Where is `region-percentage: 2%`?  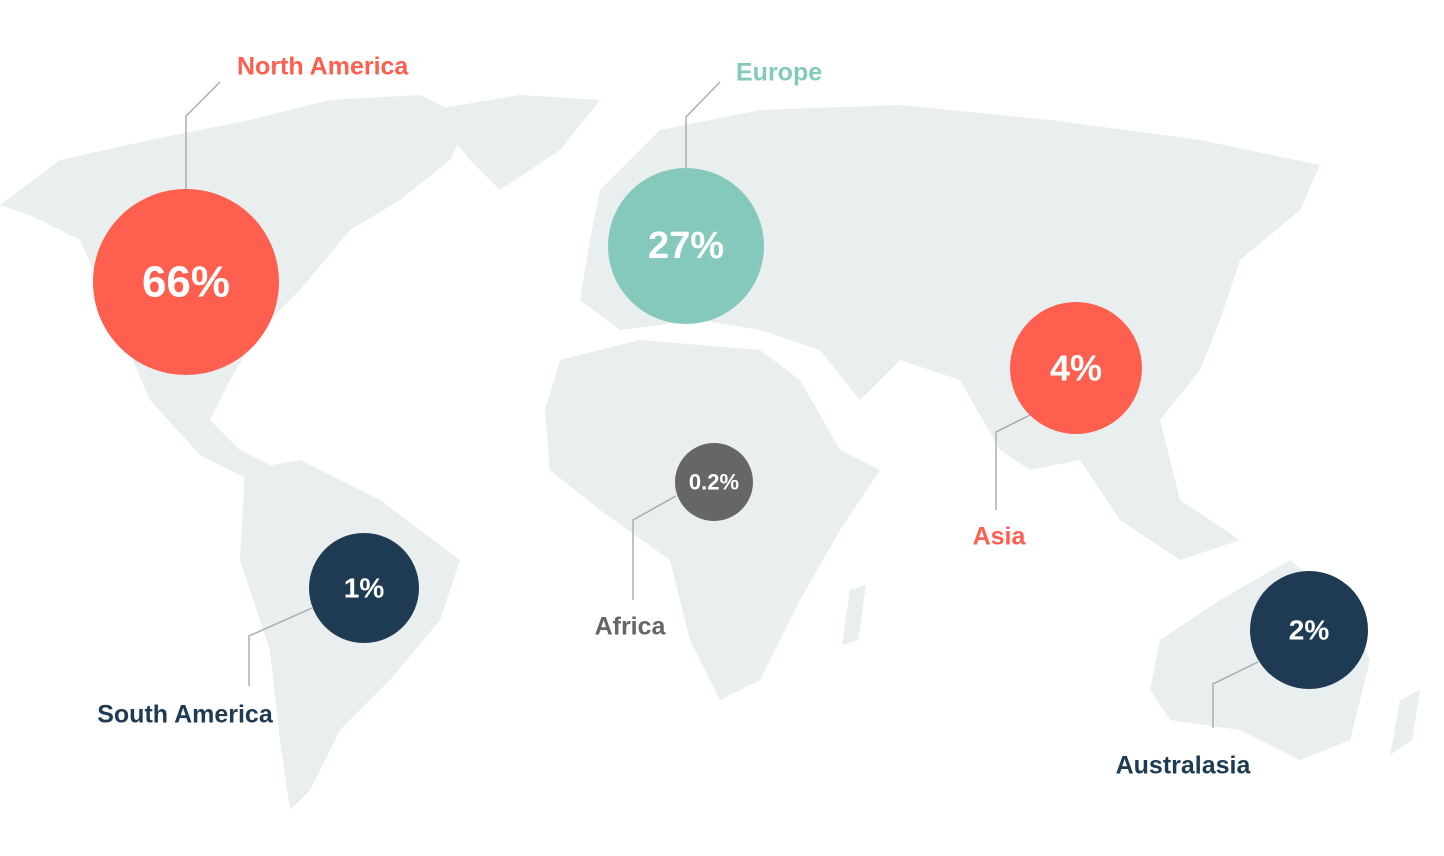 region-percentage: 2% is located at coordinates (1309, 630).